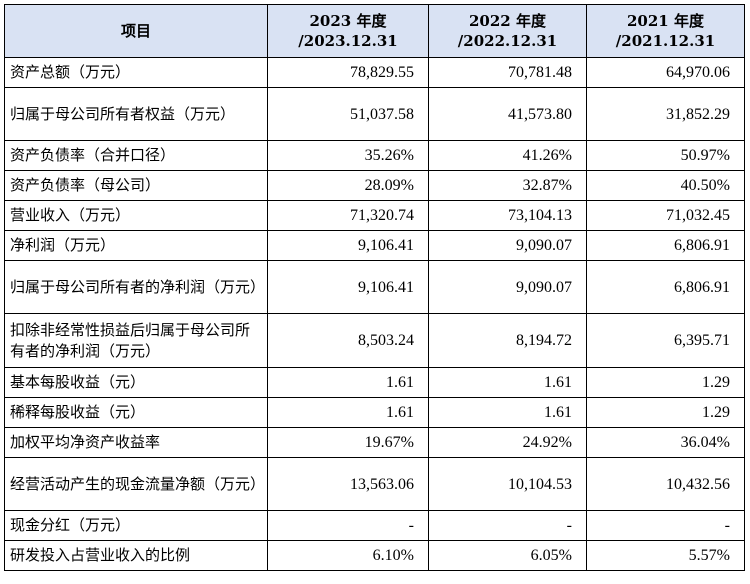  I want to click on cell-2021: 5.57%, so click(665, 555).